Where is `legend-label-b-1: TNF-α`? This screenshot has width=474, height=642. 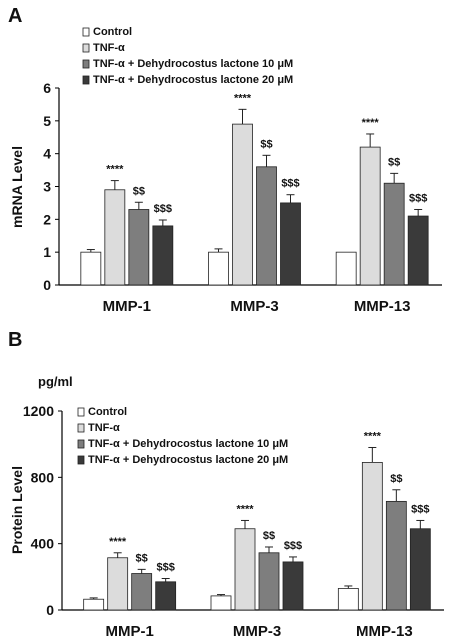
legend-label-b-1: TNF-α is located at coordinates (104, 428).